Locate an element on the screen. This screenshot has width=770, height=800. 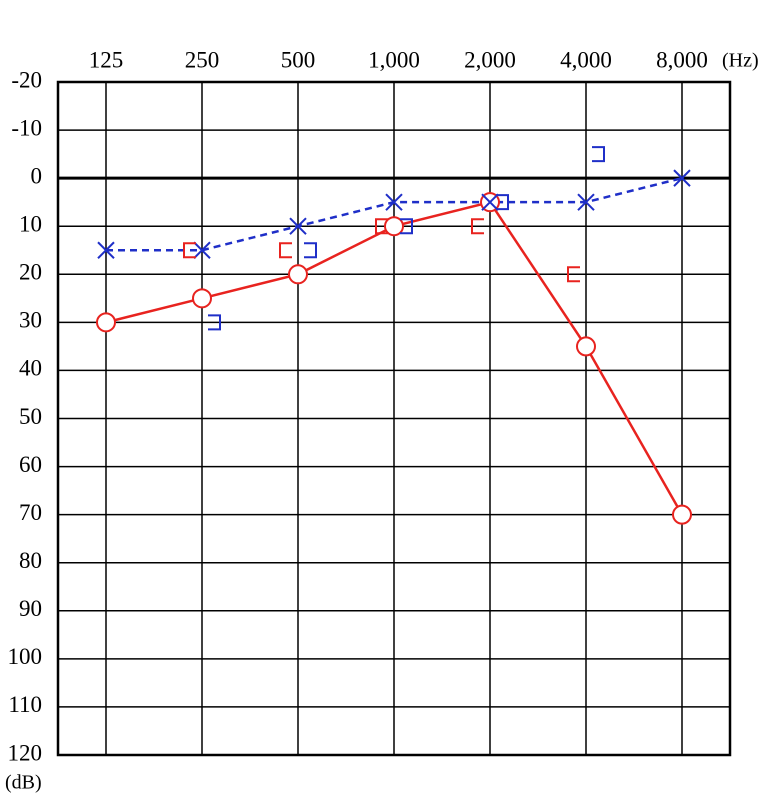
y-tick-label: 50 is located at coordinates (30, 416).